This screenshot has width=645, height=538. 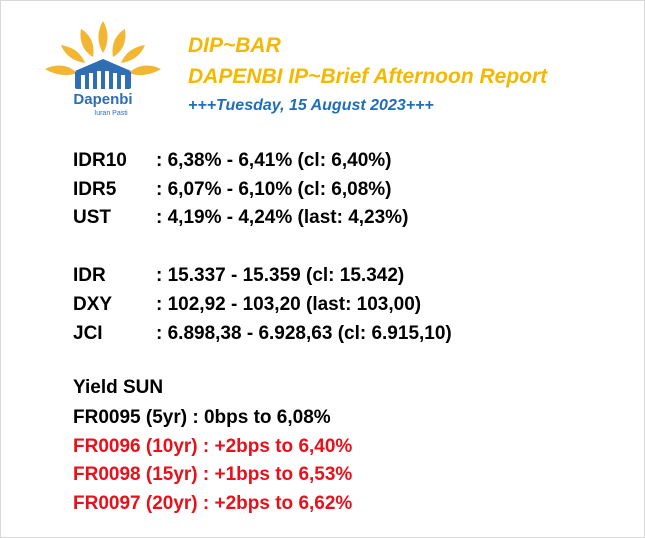 I want to click on date: +++Tuesday, 15 August 2023+++, so click(x=311, y=105).